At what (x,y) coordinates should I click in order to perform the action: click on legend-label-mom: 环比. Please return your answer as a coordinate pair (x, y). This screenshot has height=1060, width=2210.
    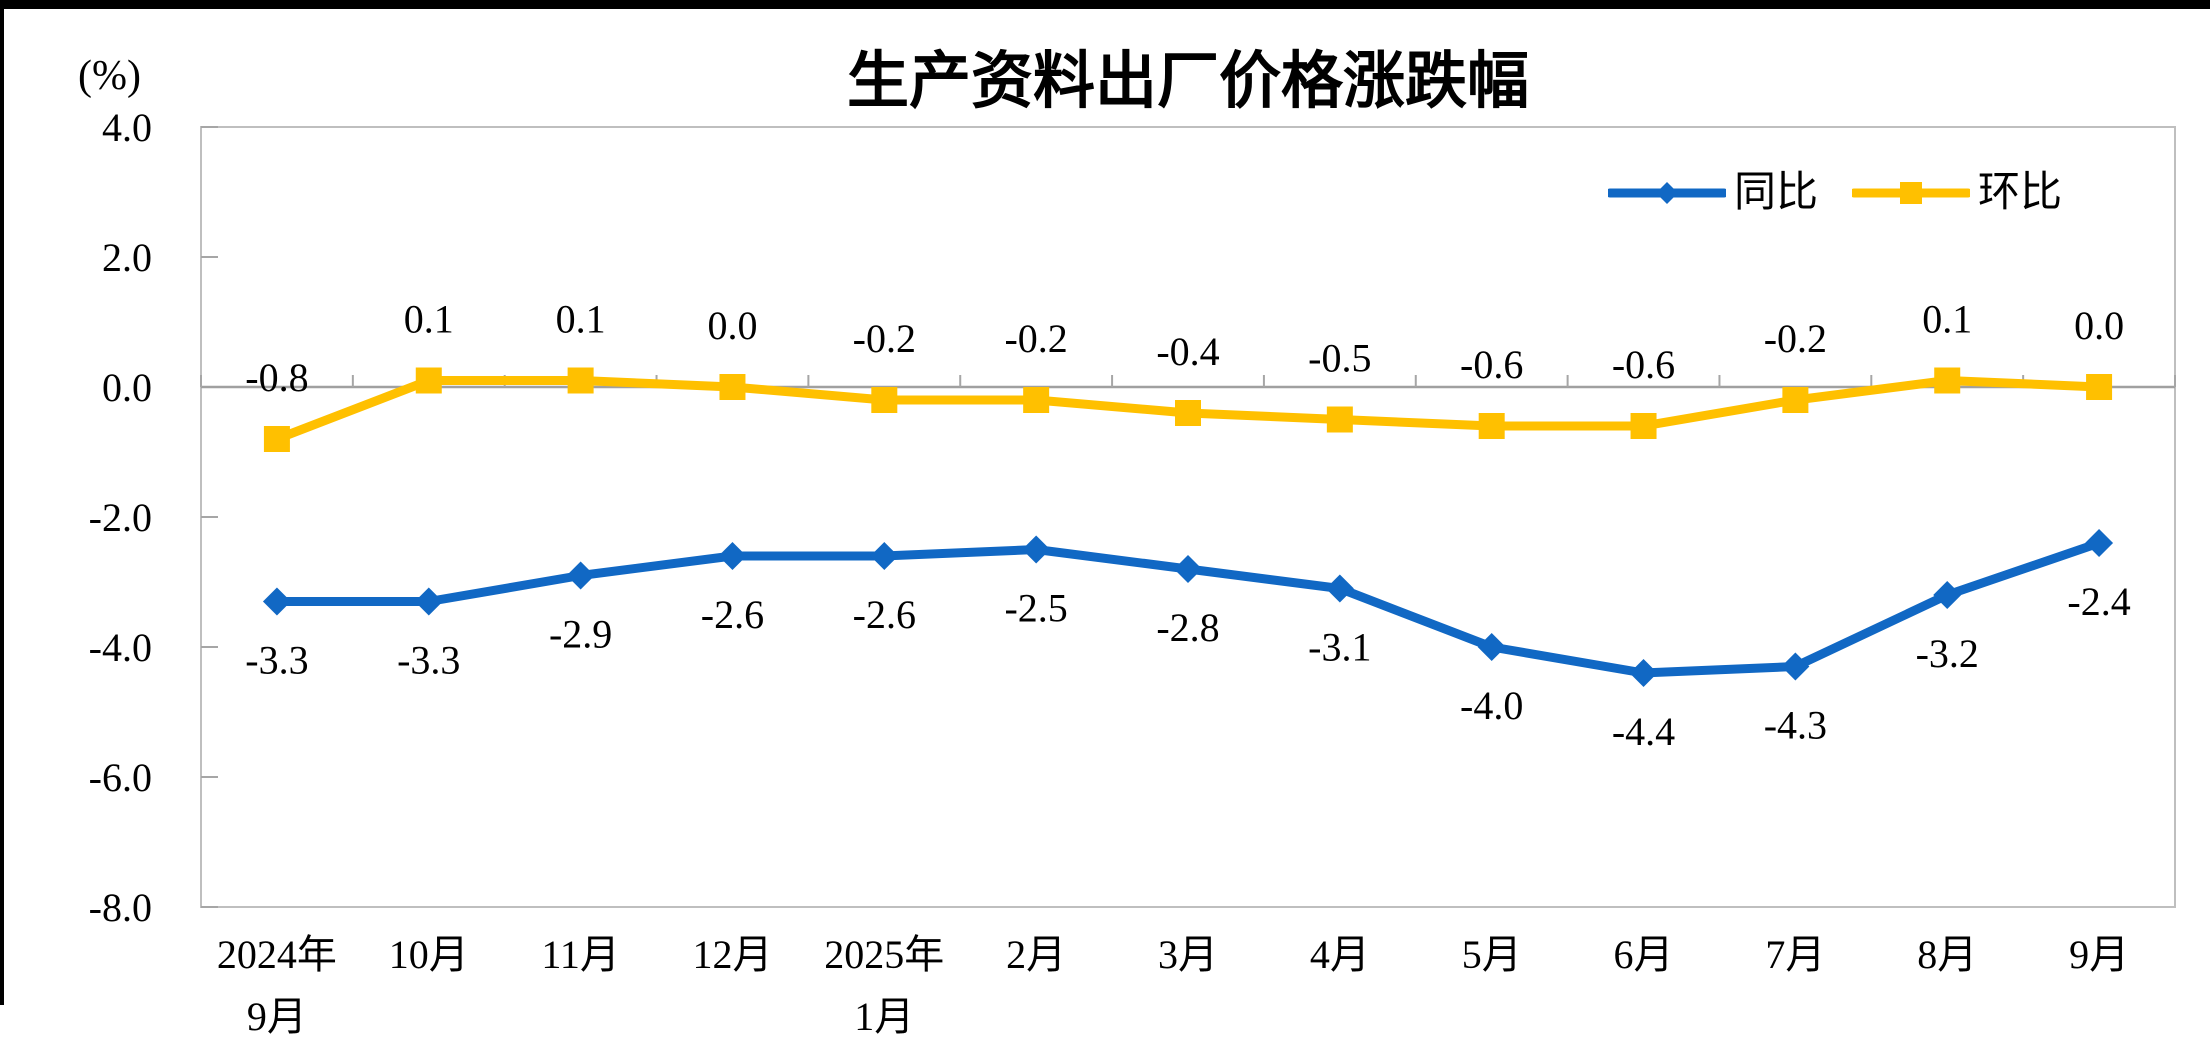
    Looking at the image, I should click on (2020, 193).